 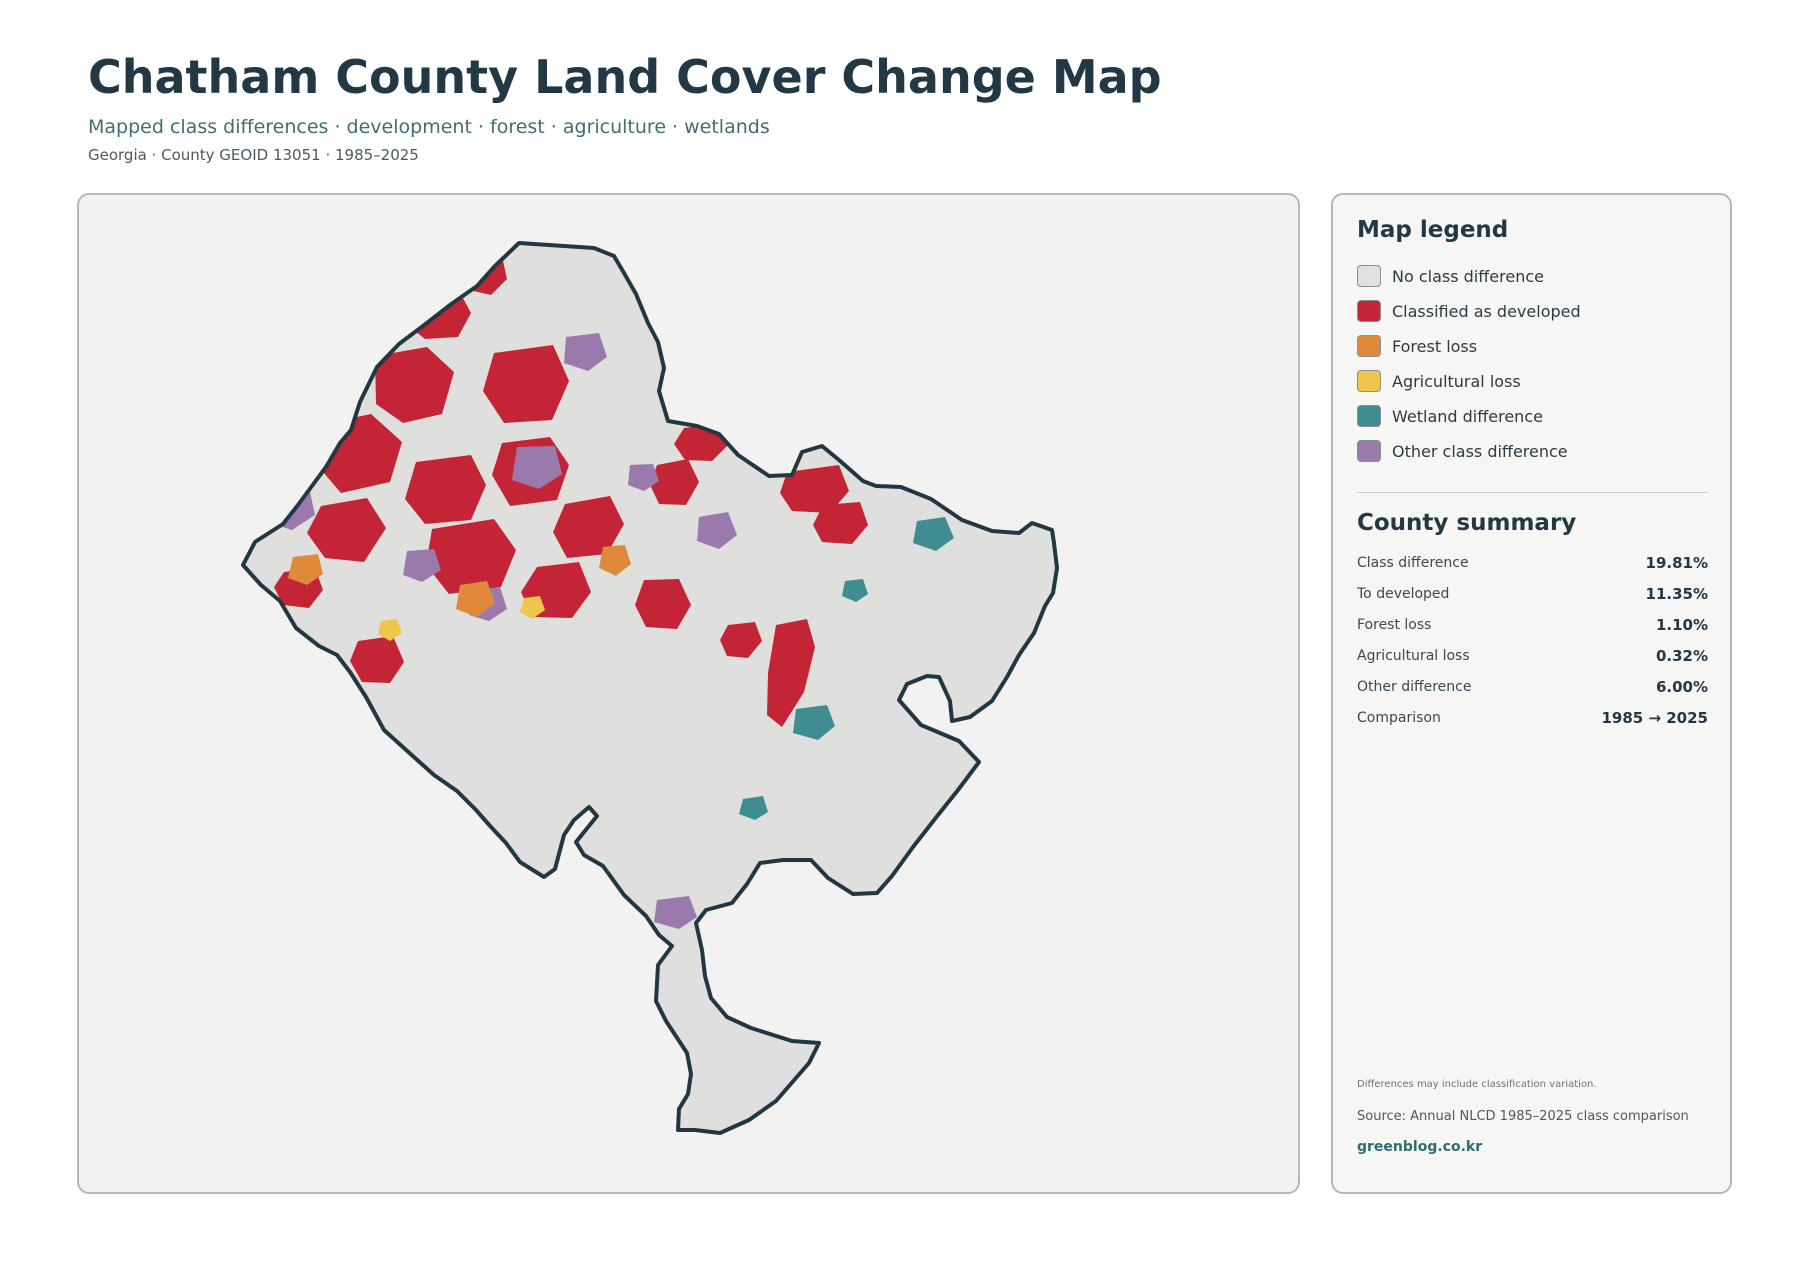 What do you see at coordinates (1394, 625) in the screenshot?
I see `summary-label: Forest loss` at bounding box center [1394, 625].